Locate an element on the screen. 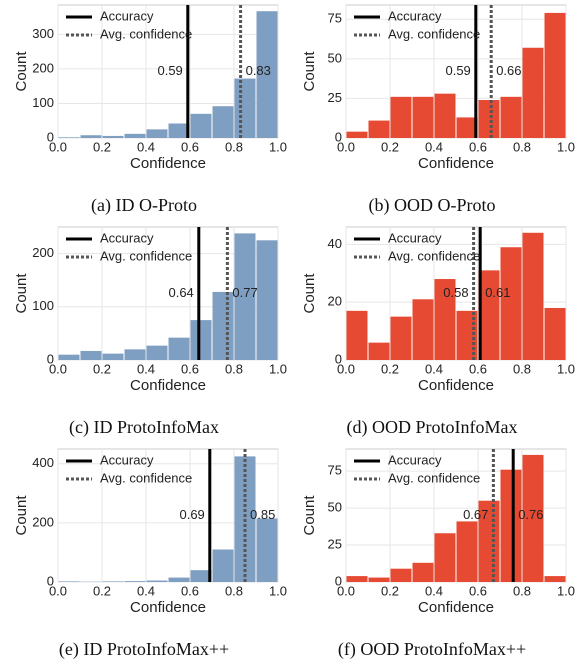 This screenshot has width=576, height=666. caption: (a) ID O-Proto is located at coordinates (144, 205).